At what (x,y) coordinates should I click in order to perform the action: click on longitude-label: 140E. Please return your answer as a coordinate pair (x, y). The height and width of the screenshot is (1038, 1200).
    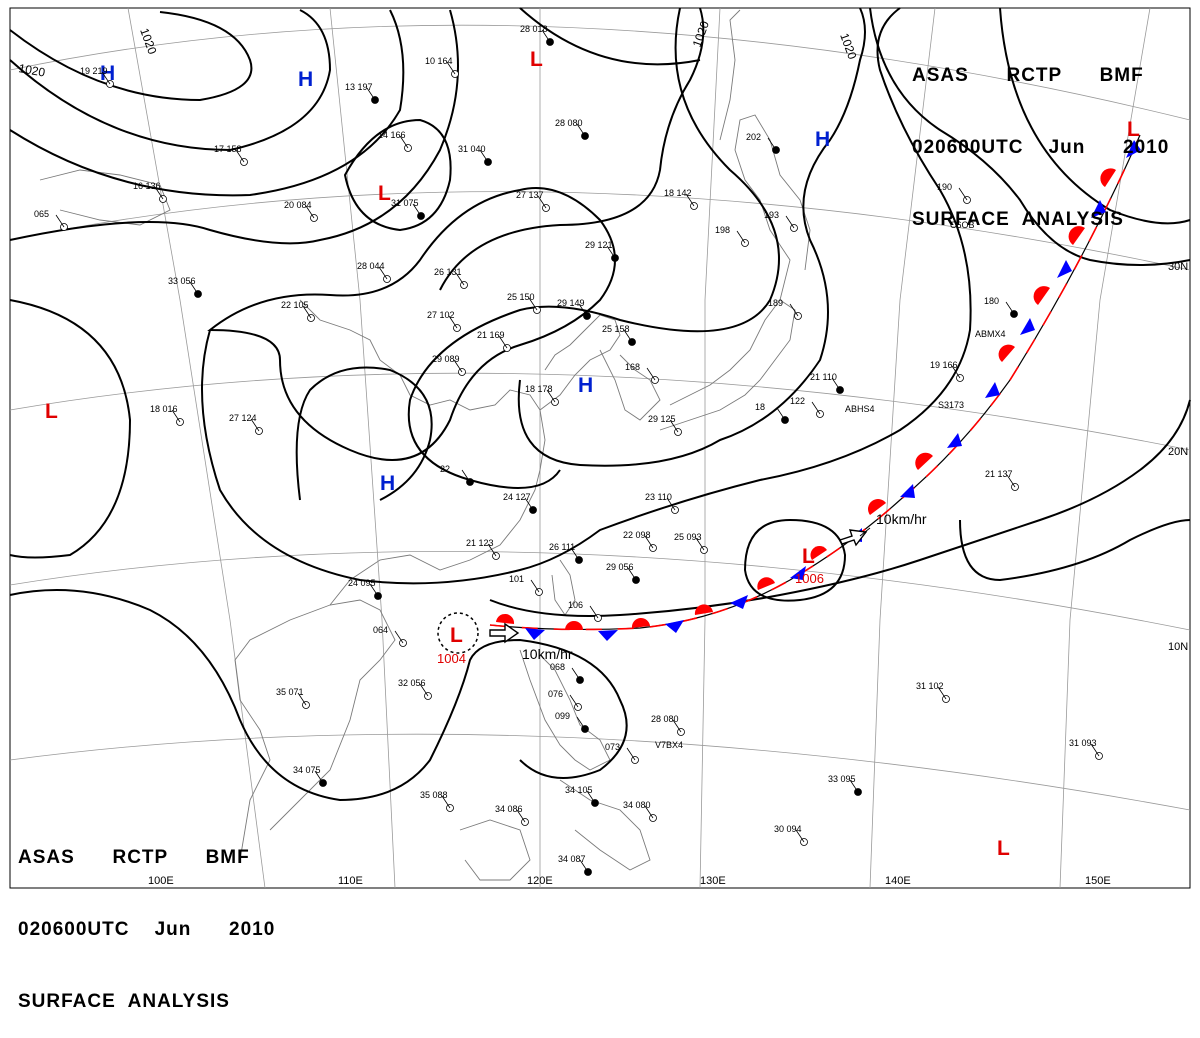
    Looking at the image, I should click on (898, 881).